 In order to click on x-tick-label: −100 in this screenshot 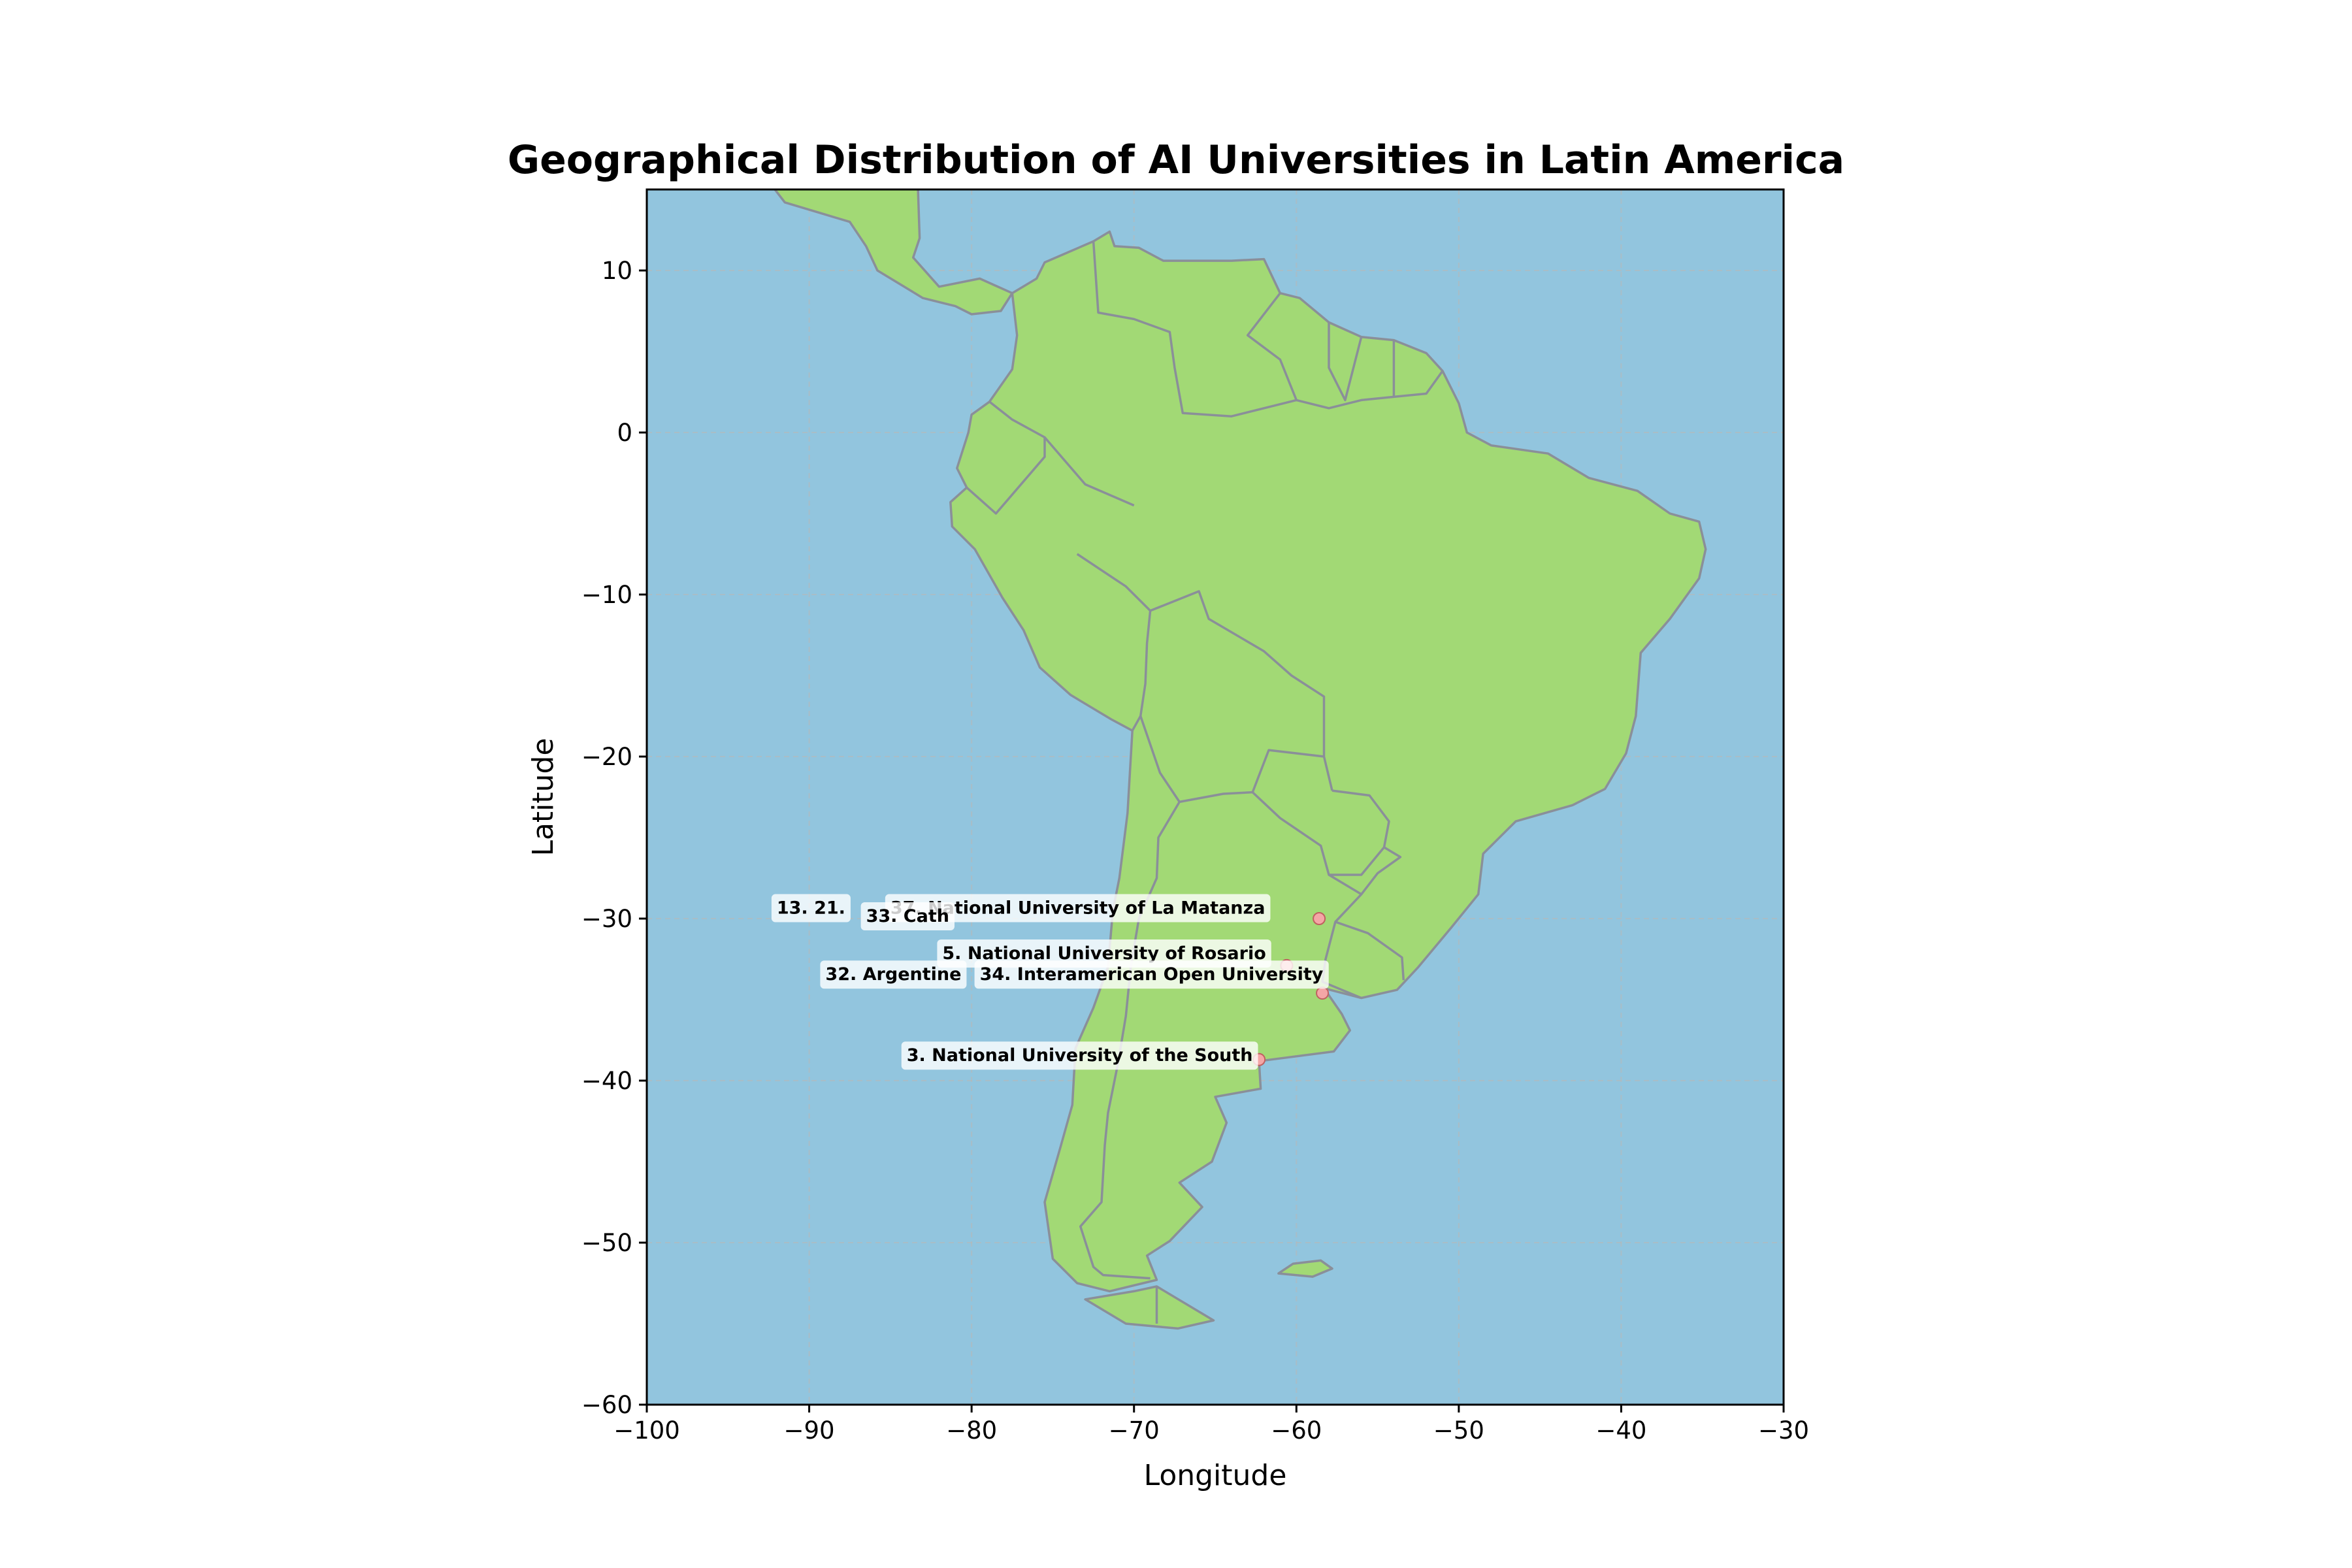, I will do `click(646, 1430)`.